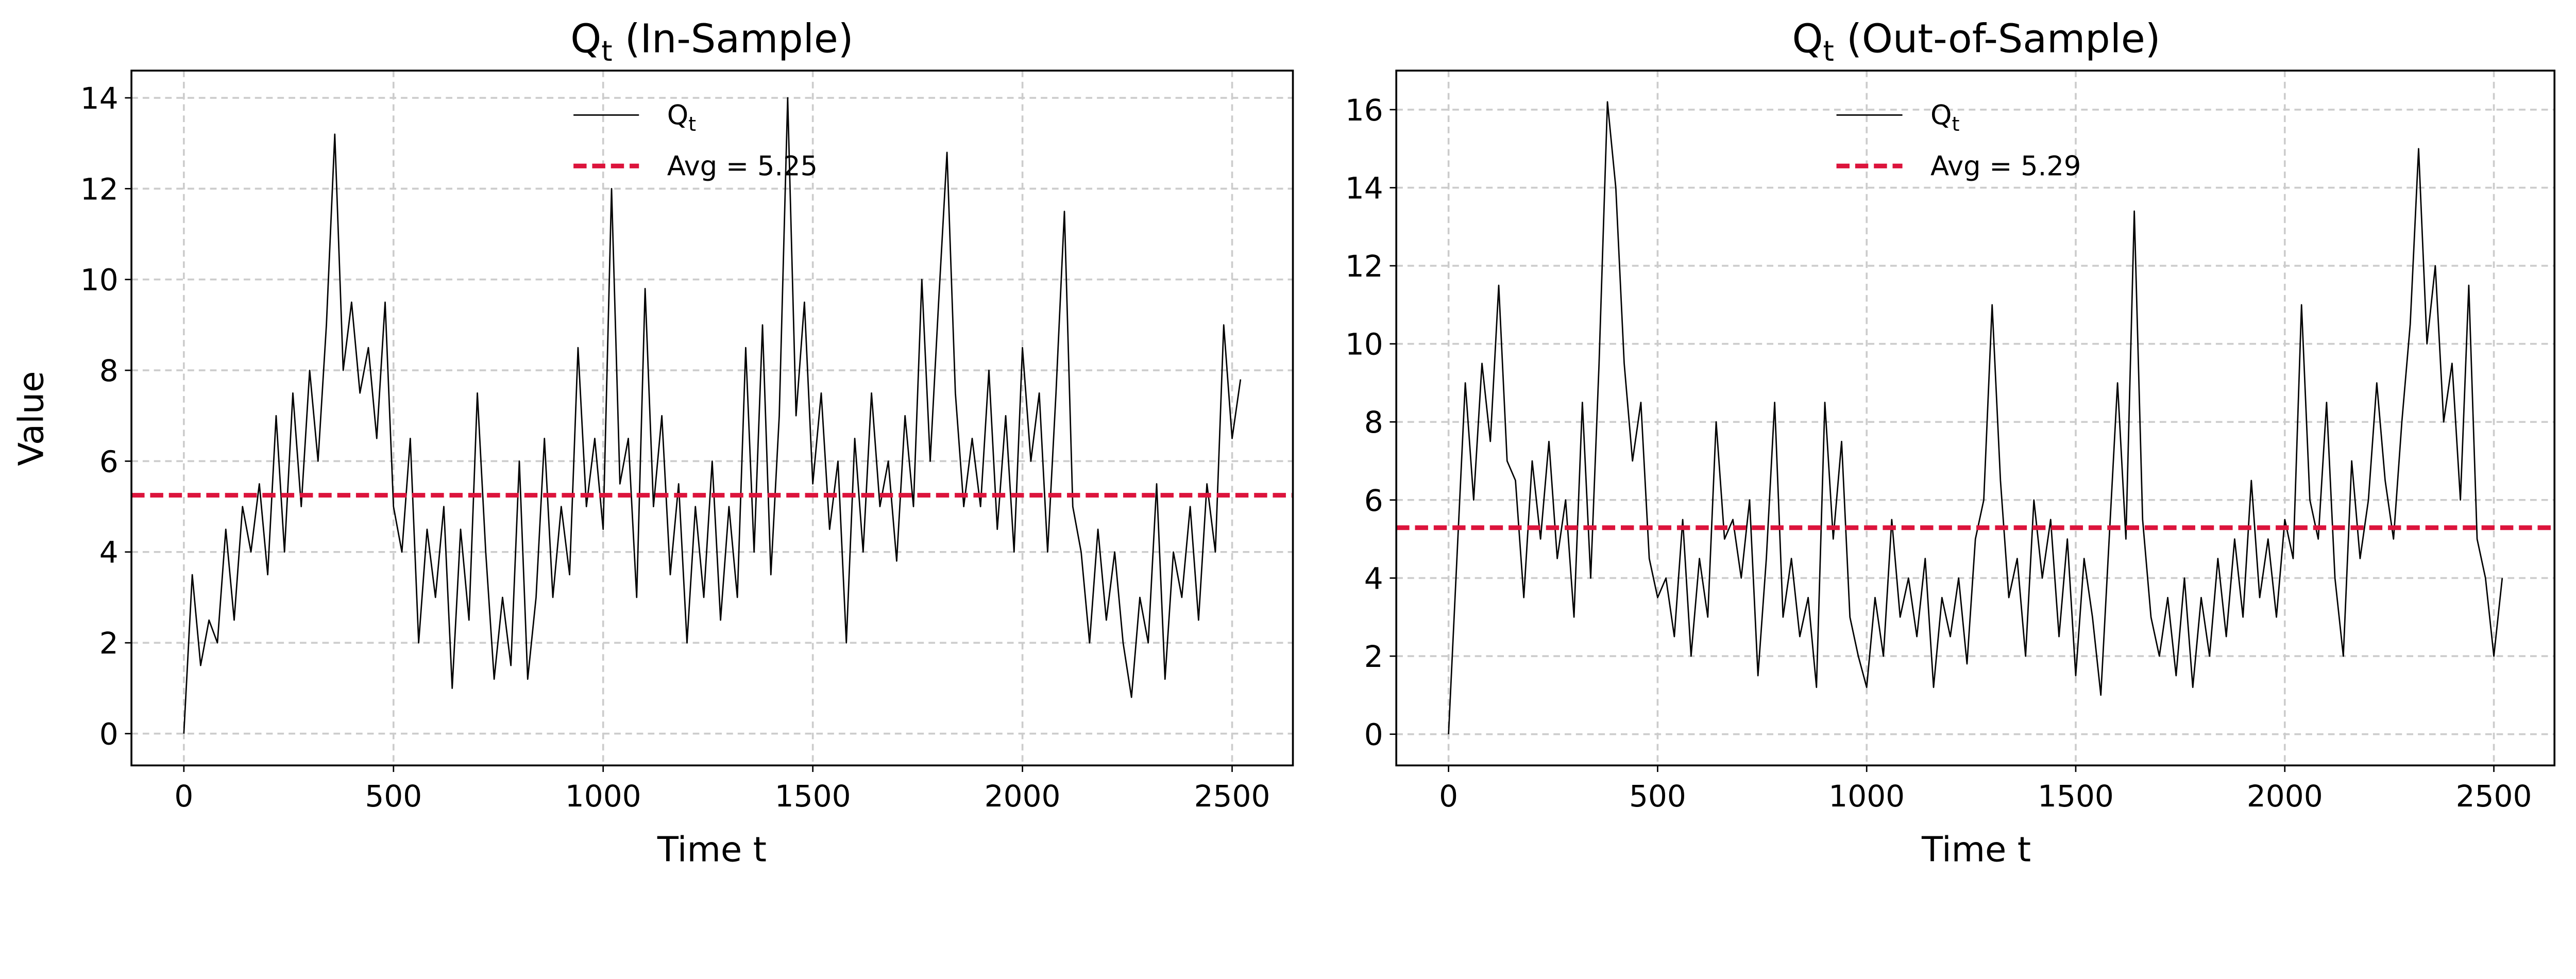 Image resolution: width=2576 pixels, height=979 pixels. What do you see at coordinates (695, 141) in the screenshot?
I see `legend: Qt Avg = 5.25` at bounding box center [695, 141].